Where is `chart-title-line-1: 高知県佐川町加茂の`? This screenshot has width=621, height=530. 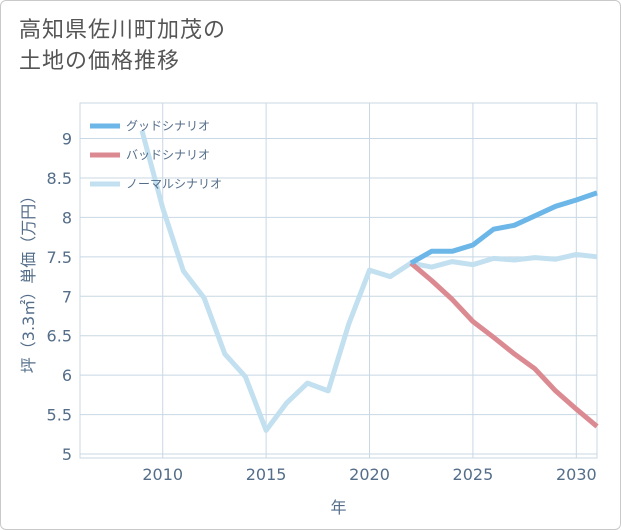 chart-title-line-1: 高知県佐川町加茂の is located at coordinates (123, 30).